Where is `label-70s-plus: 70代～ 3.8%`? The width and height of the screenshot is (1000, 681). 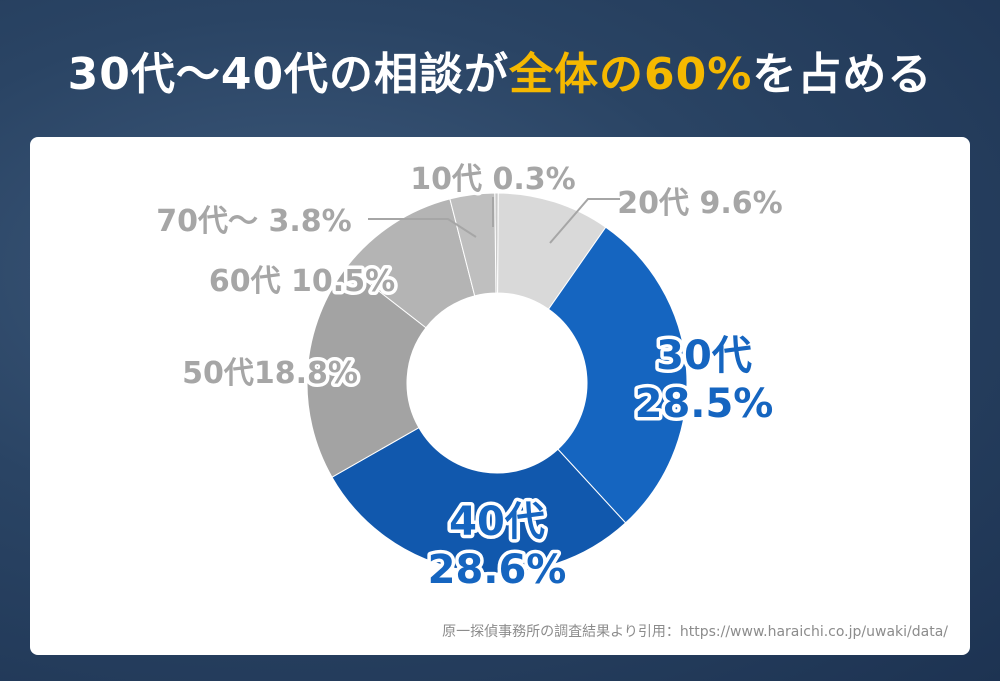 label-70s-plus: 70代～ 3.8% is located at coordinates (253, 221).